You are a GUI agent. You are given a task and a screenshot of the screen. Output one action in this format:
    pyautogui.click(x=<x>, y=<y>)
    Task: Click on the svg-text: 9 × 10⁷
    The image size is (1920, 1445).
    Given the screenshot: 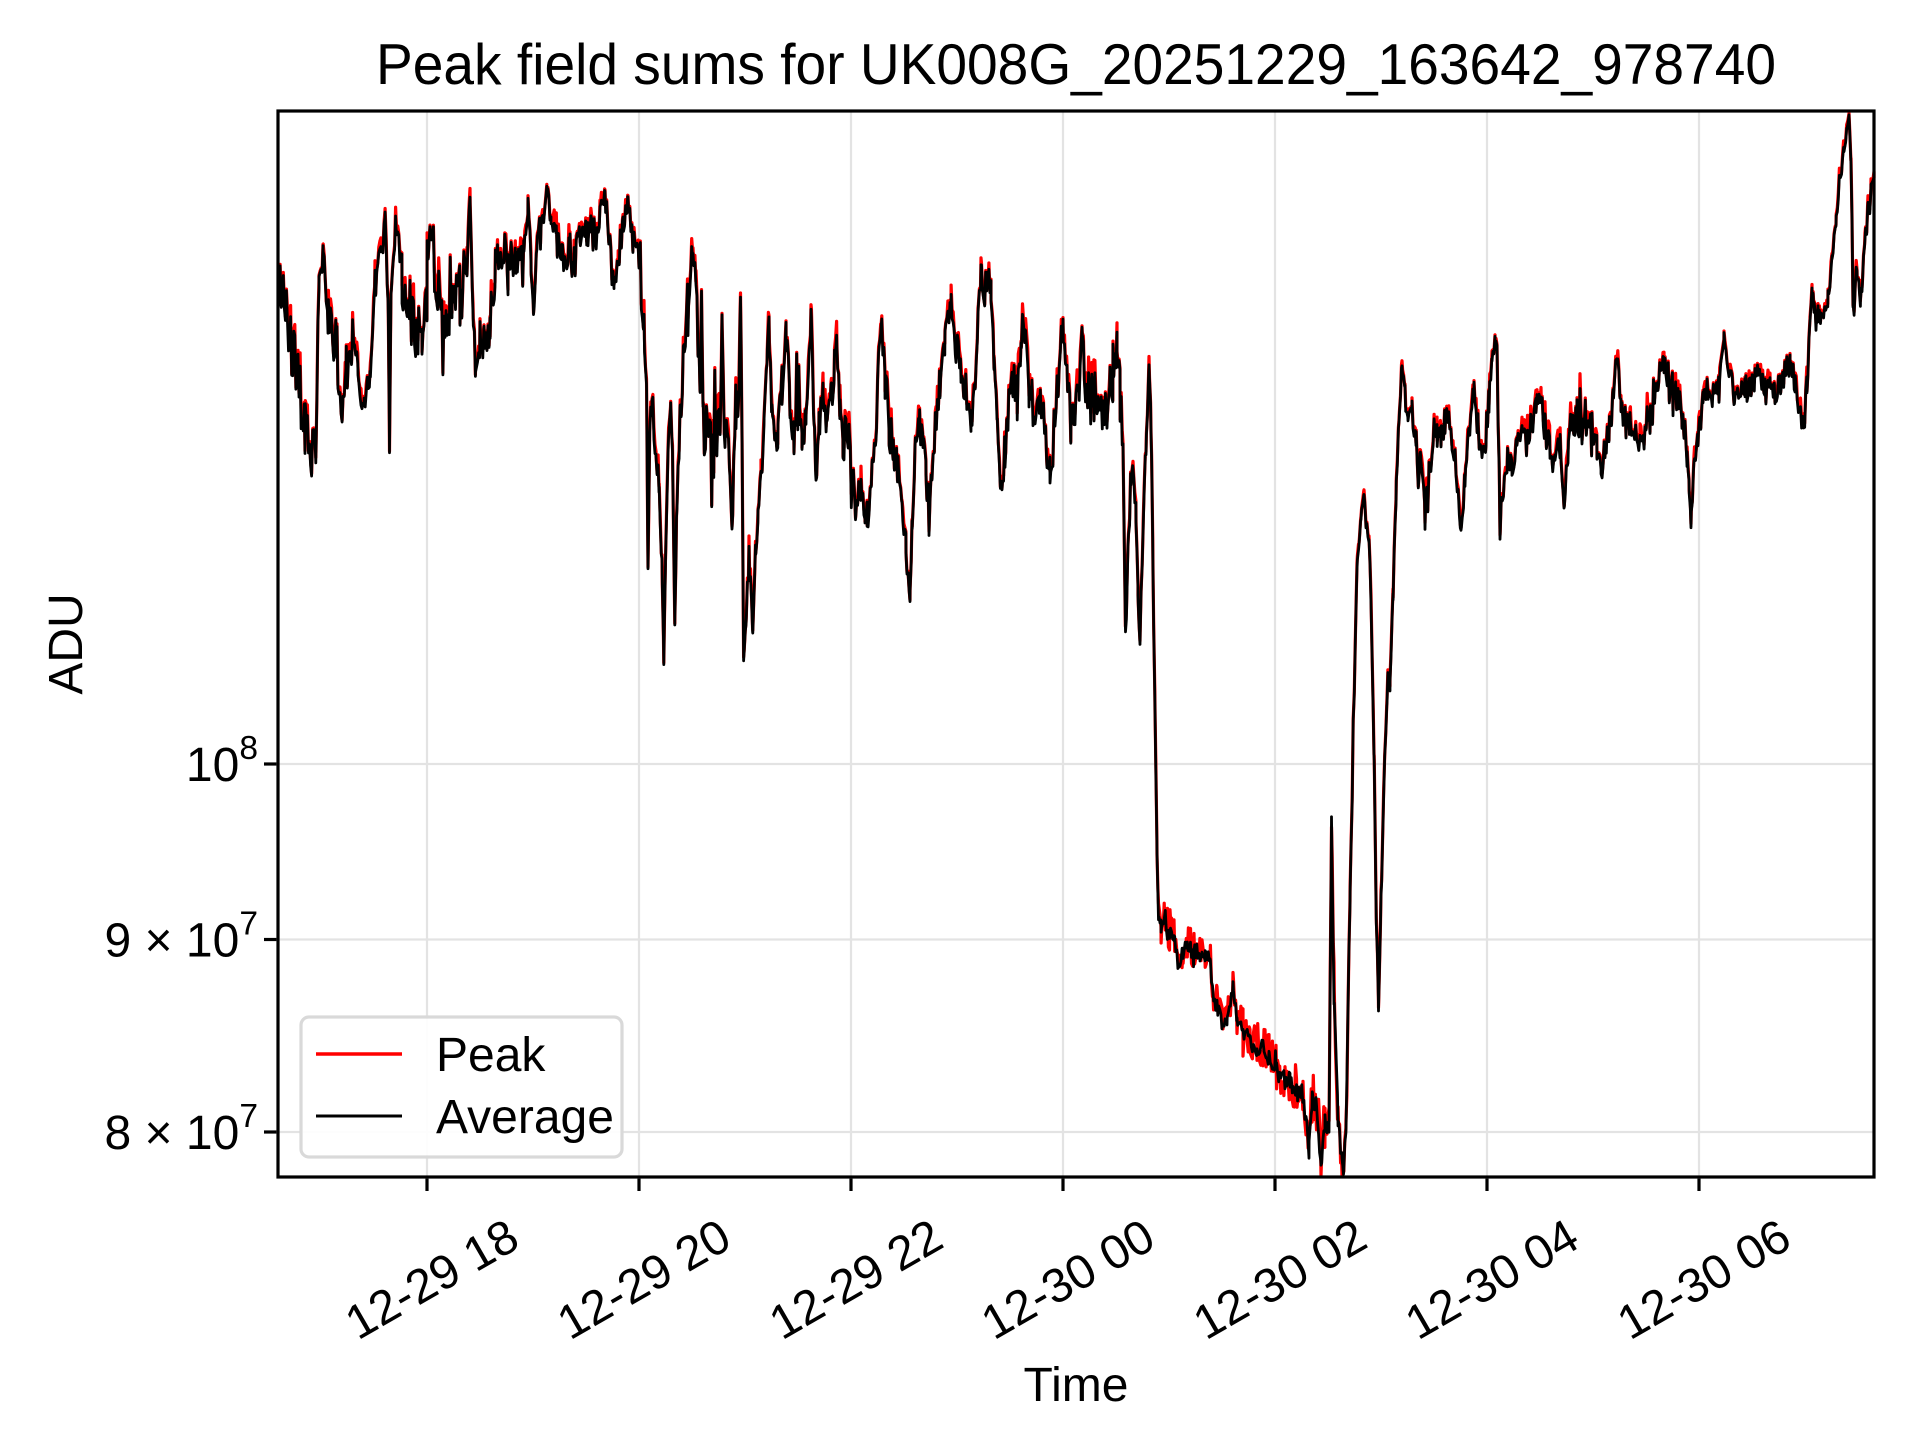 What is the action you would take?
    pyautogui.click(x=181, y=937)
    